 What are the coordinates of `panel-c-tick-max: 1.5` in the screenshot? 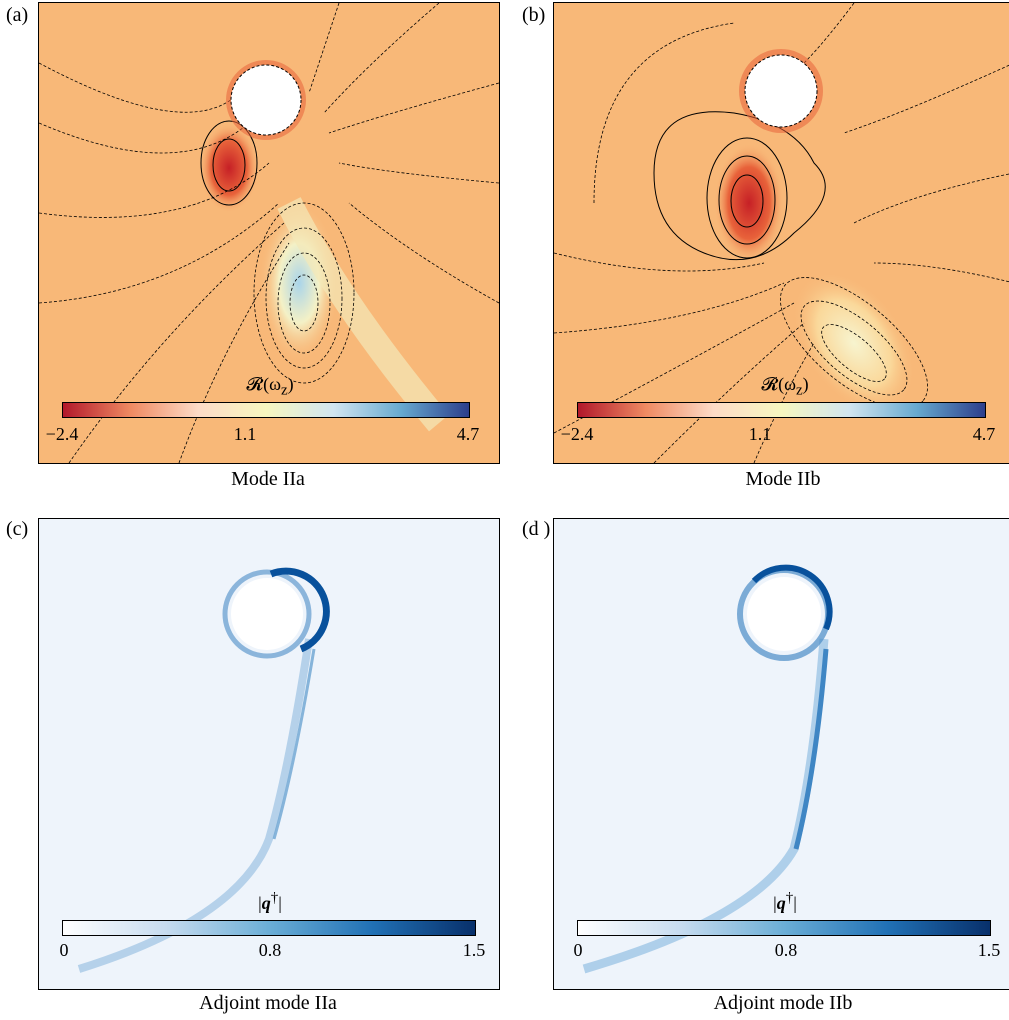 It's located at (474, 950).